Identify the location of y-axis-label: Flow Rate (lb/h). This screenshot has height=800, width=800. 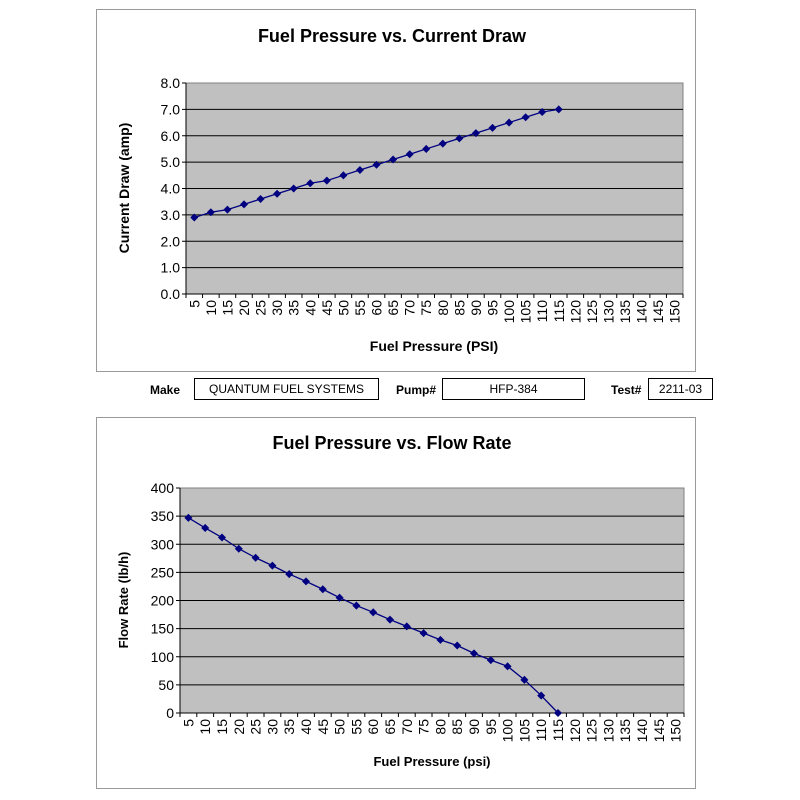
(123, 600).